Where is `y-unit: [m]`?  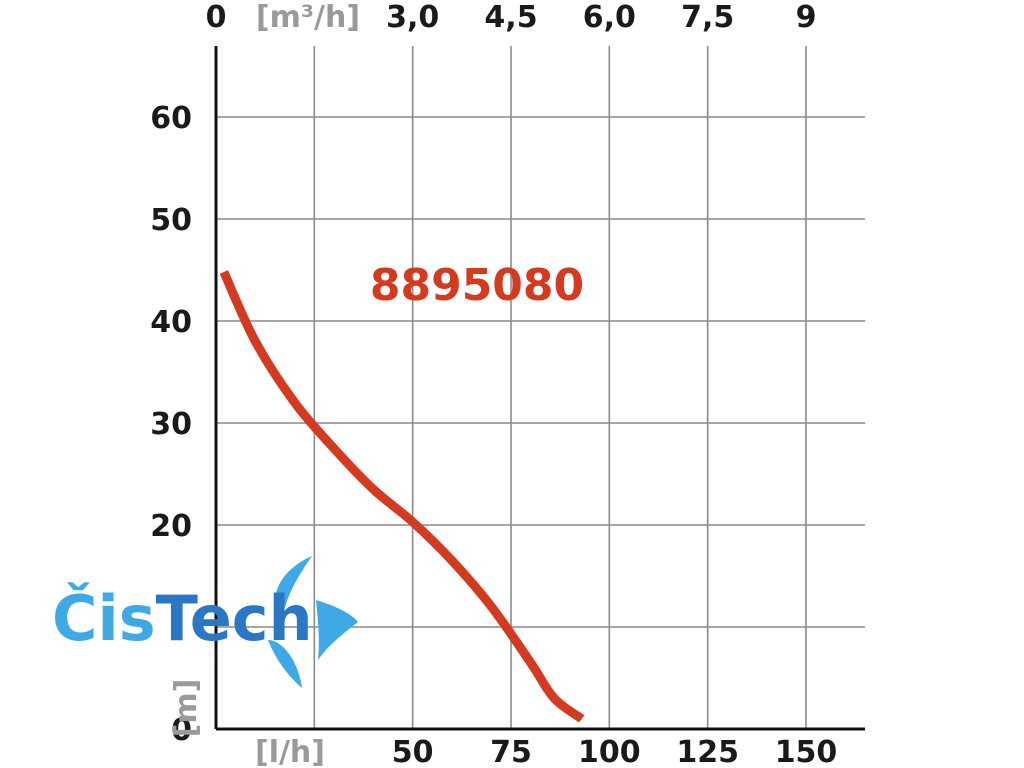
y-unit: [m] is located at coordinates (186, 708).